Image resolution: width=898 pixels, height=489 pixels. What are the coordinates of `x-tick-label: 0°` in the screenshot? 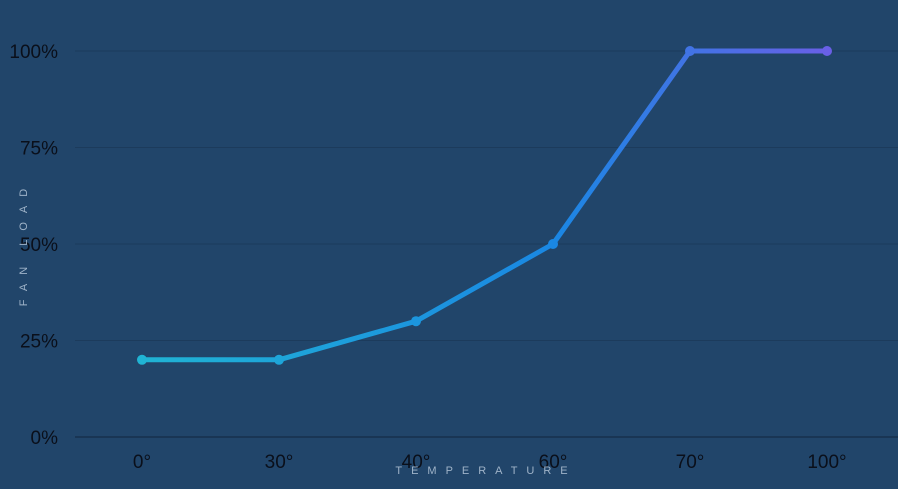 It's located at (142, 462).